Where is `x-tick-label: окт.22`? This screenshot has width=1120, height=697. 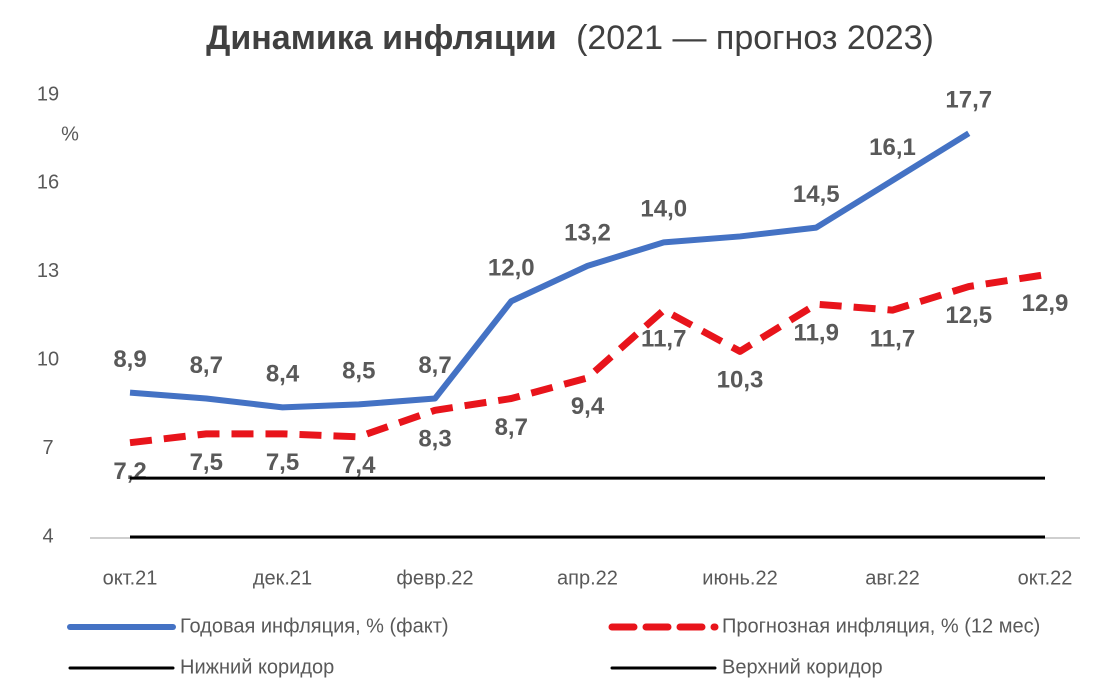 x-tick-label: окт.22 is located at coordinates (1045, 578).